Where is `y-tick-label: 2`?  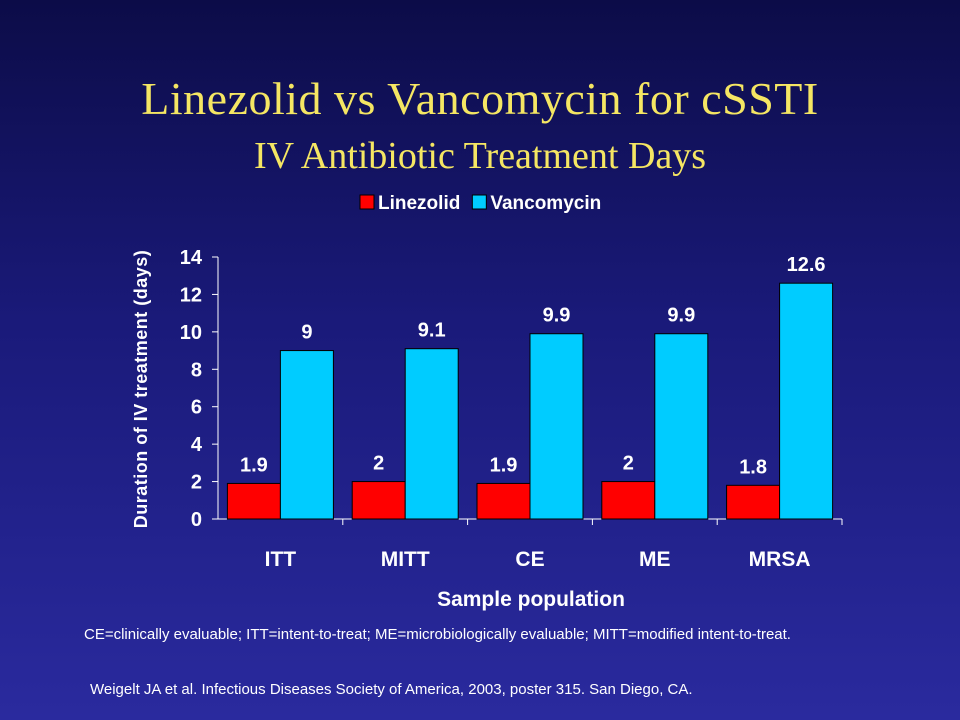
y-tick-label: 2 is located at coordinates (196, 483).